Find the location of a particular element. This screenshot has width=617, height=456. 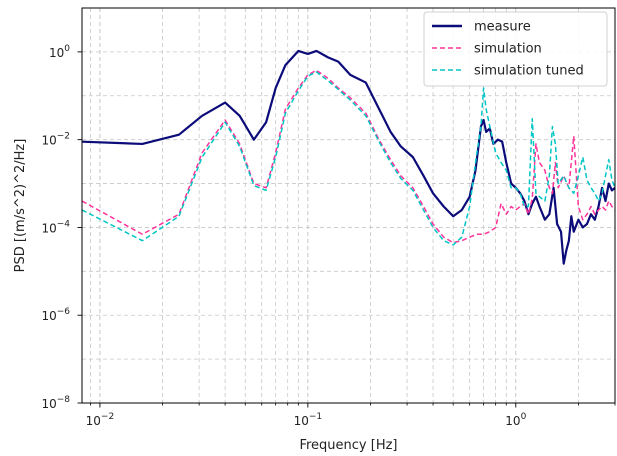

y-tick-label: 10⁻⁸ is located at coordinates (55, 403).